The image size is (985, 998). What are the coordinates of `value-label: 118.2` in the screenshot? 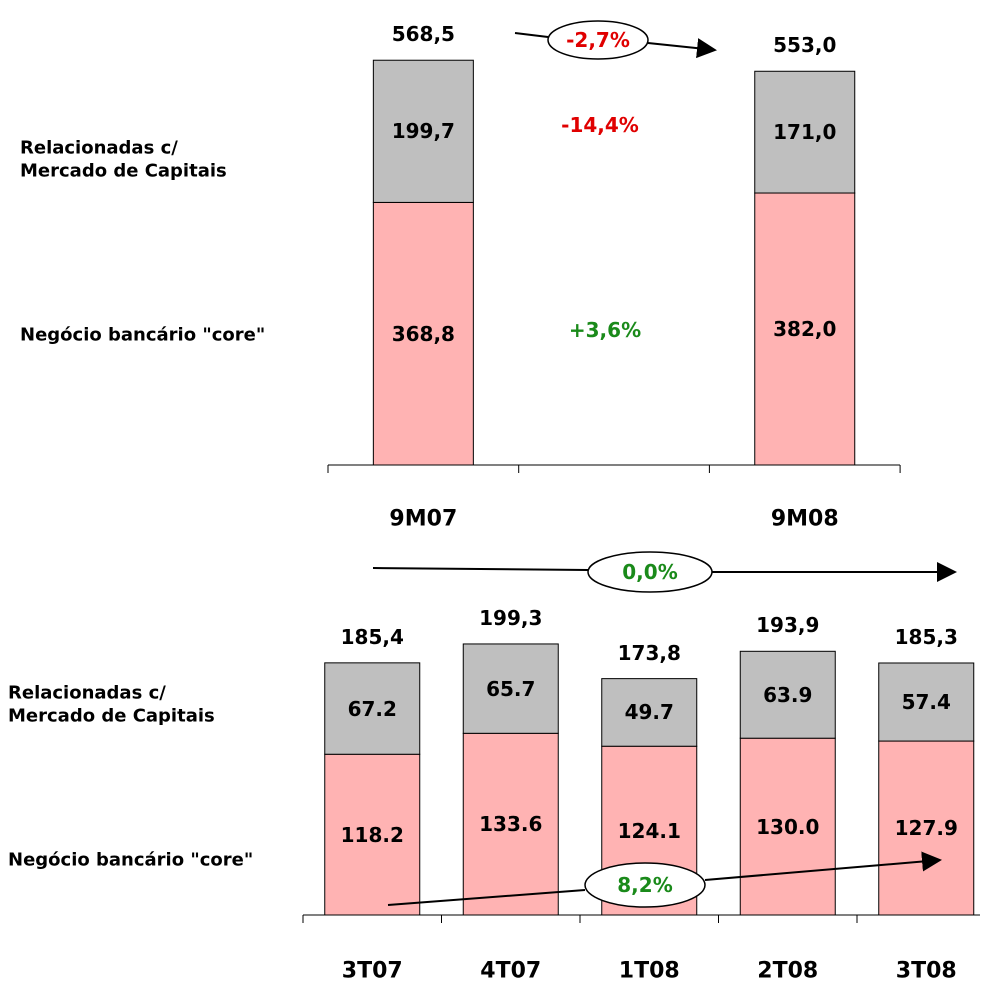 It's located at (372, 834).